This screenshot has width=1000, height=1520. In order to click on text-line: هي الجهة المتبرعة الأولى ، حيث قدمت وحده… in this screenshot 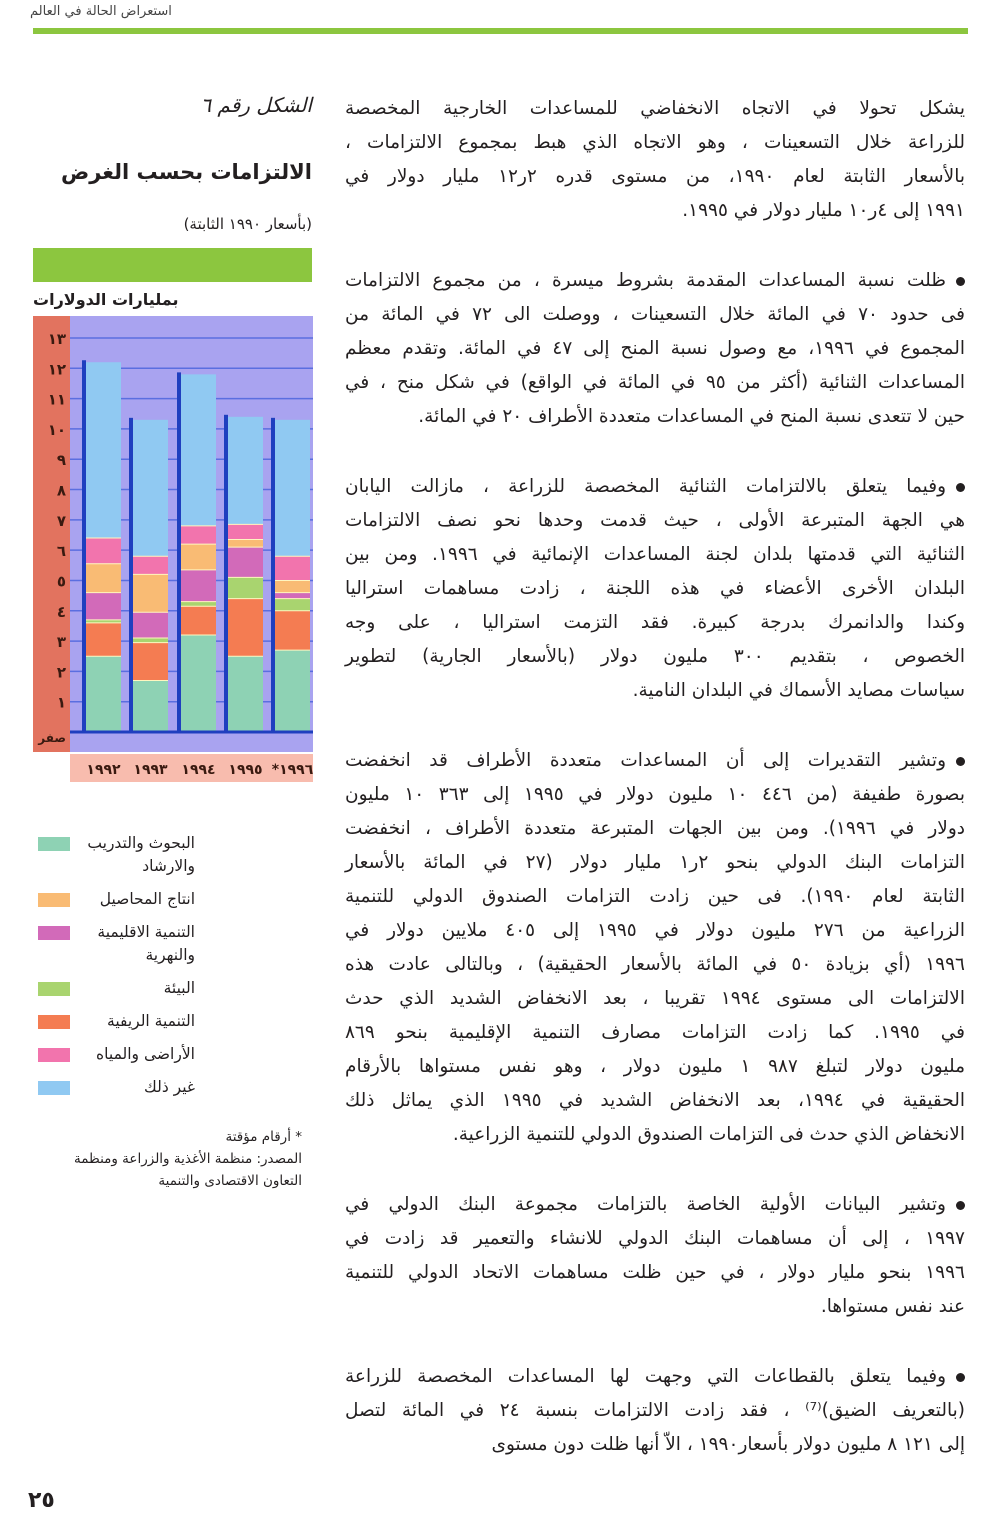, I will do `click(655, 520)`.